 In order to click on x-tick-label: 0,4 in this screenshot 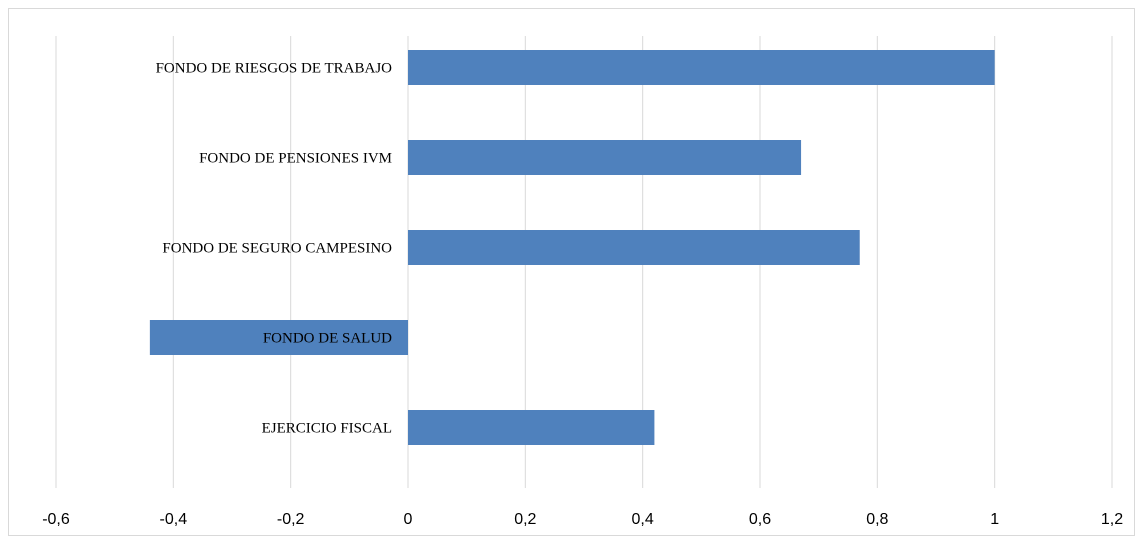, I will do `click(643, 519)`.